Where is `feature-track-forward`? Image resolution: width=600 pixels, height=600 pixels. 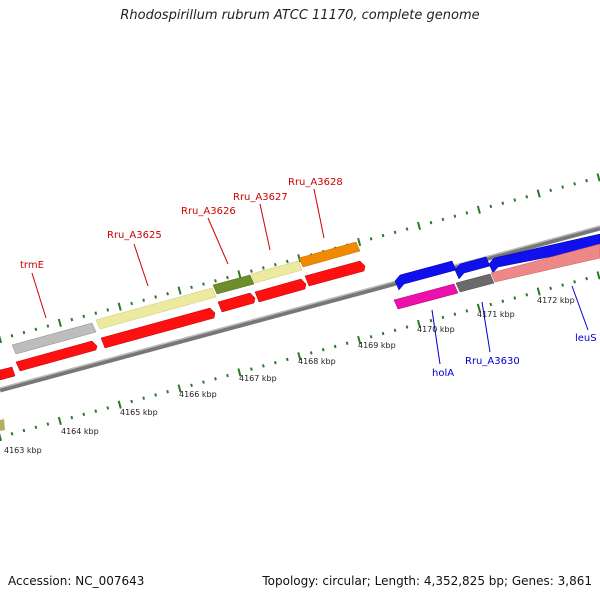 feature-track-forward is located at coordinates (183, 311).